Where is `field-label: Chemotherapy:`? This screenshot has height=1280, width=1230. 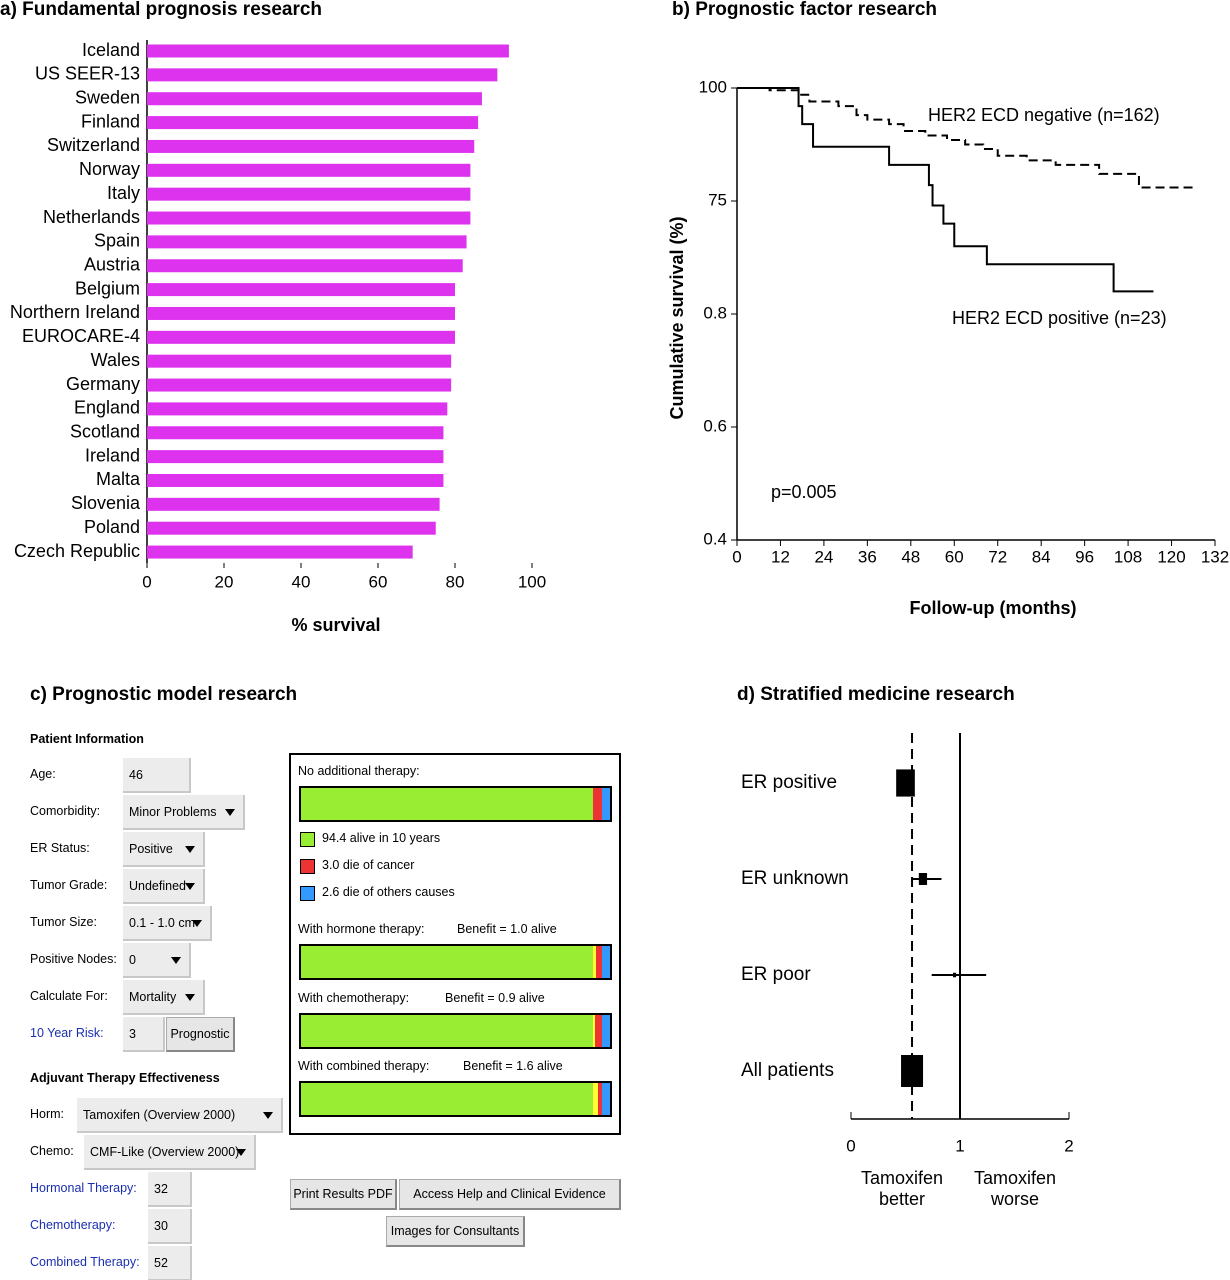
field-label: Chemotherapy: is located at coordinates (73, 1225).